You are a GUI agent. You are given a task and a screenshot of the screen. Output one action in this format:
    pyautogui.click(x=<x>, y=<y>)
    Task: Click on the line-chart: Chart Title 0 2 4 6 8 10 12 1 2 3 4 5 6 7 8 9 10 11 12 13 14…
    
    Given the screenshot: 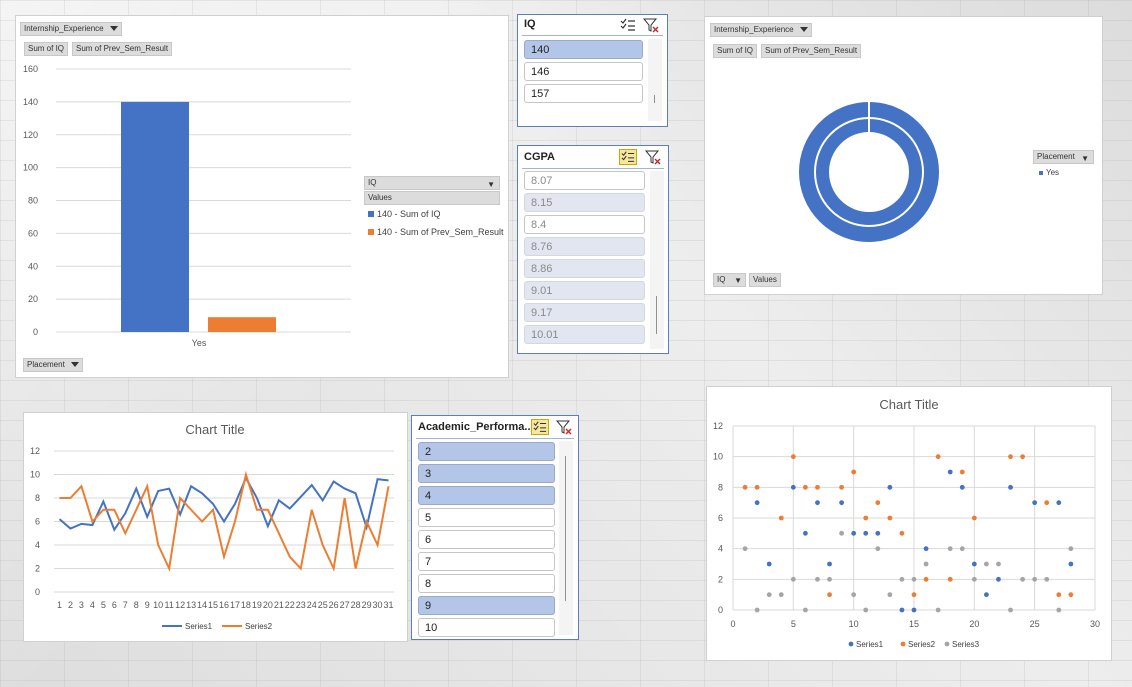 What is the action you would take?
    pyautogui.click(x=215, y=527)
    